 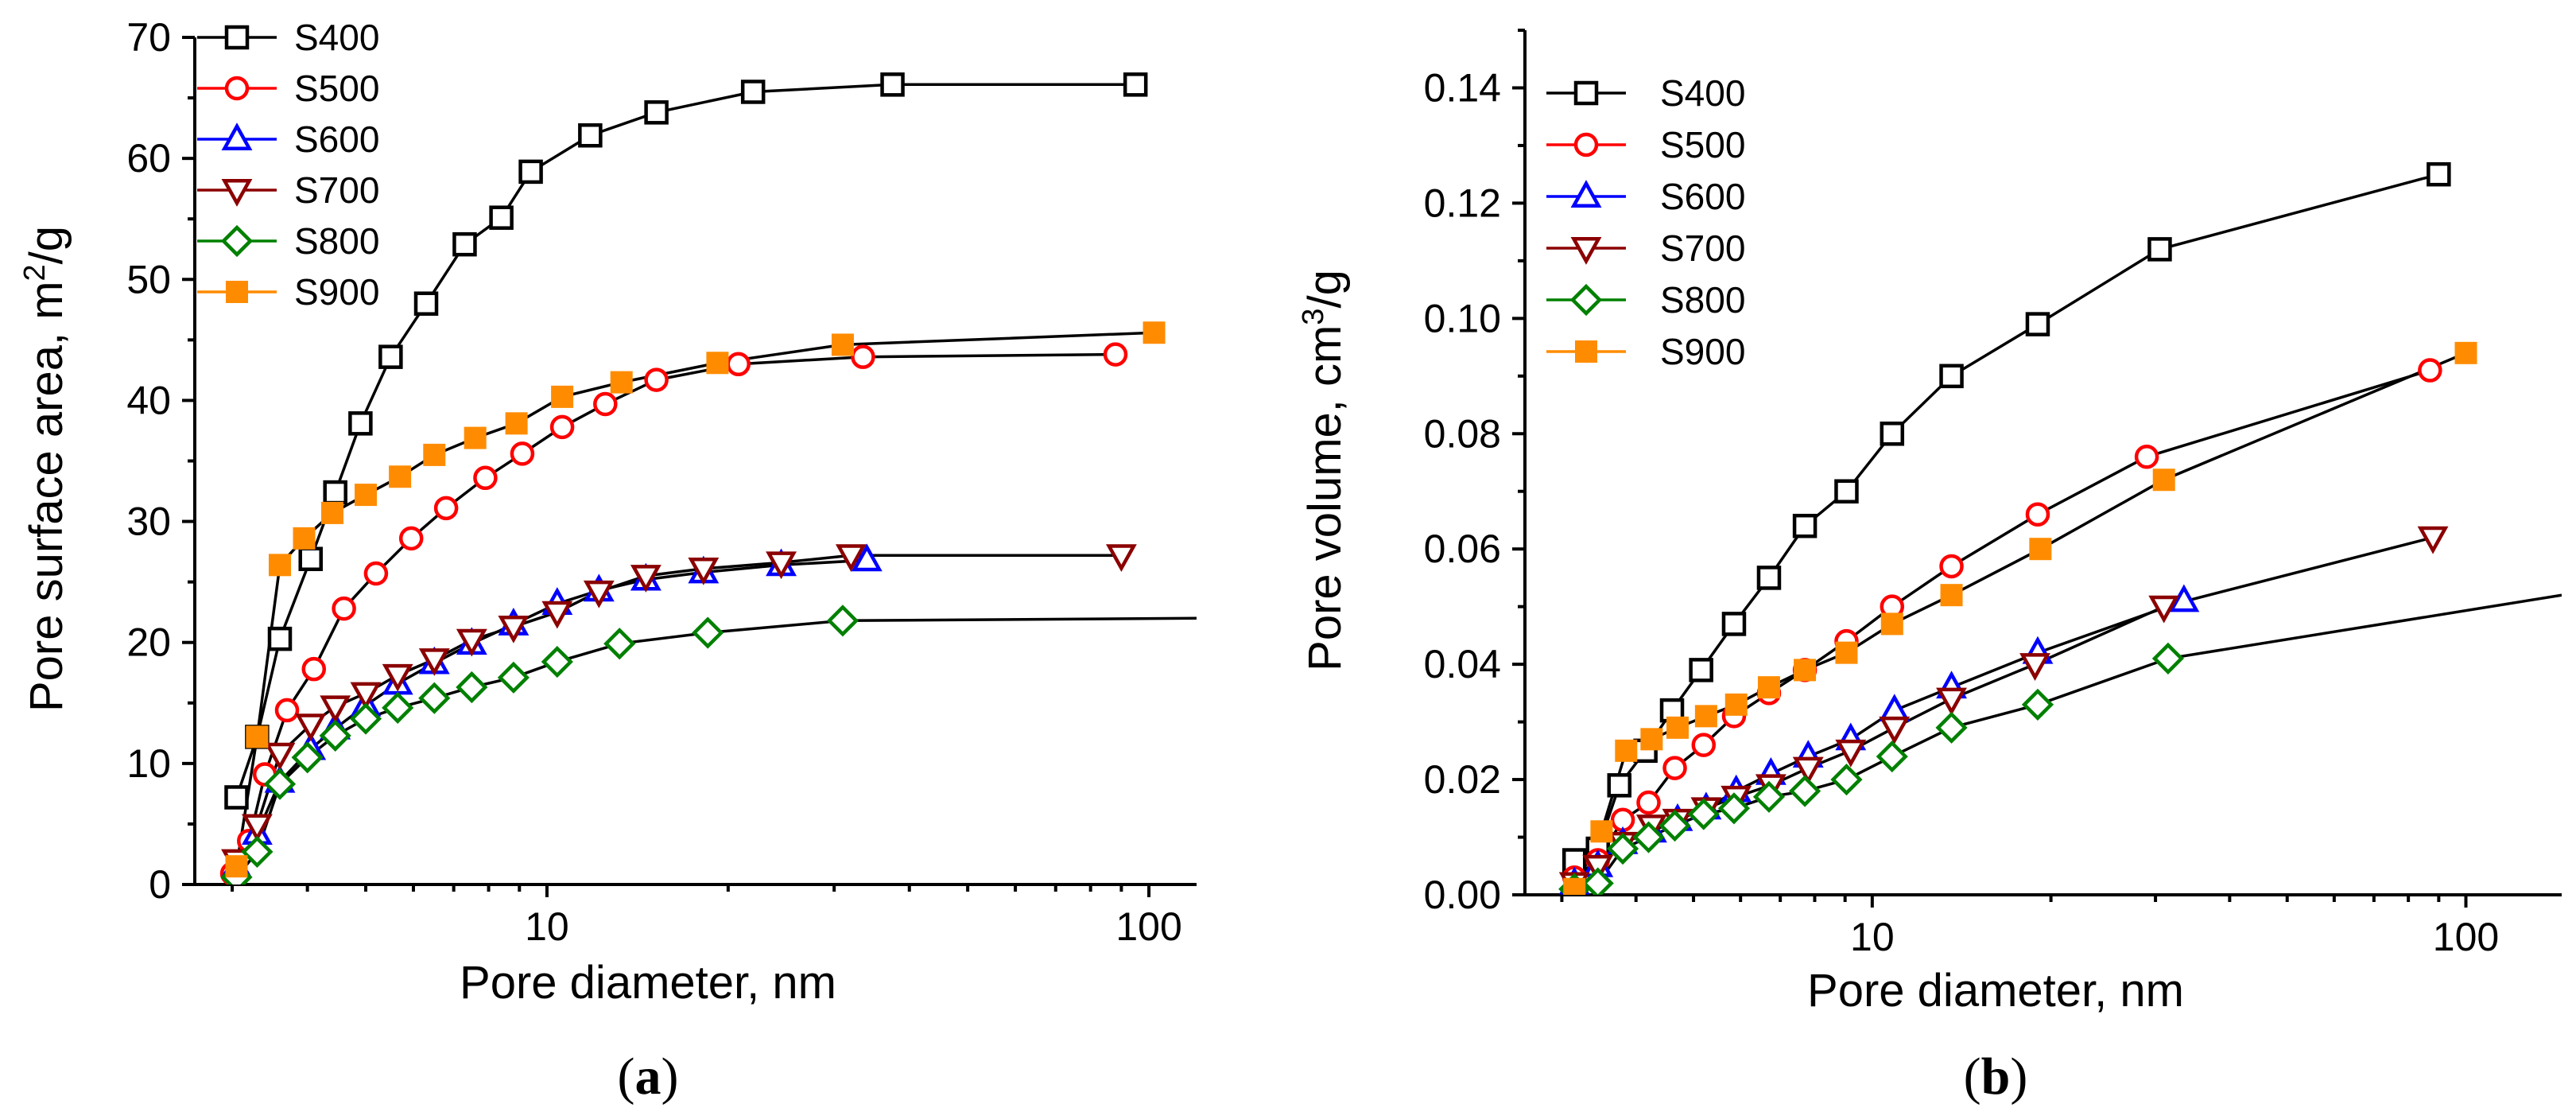 What do you see at coordinates (148, 158) in the screenshot?
I see `panel-a-y-tick-label: 60` at bounding box center [148, 158].